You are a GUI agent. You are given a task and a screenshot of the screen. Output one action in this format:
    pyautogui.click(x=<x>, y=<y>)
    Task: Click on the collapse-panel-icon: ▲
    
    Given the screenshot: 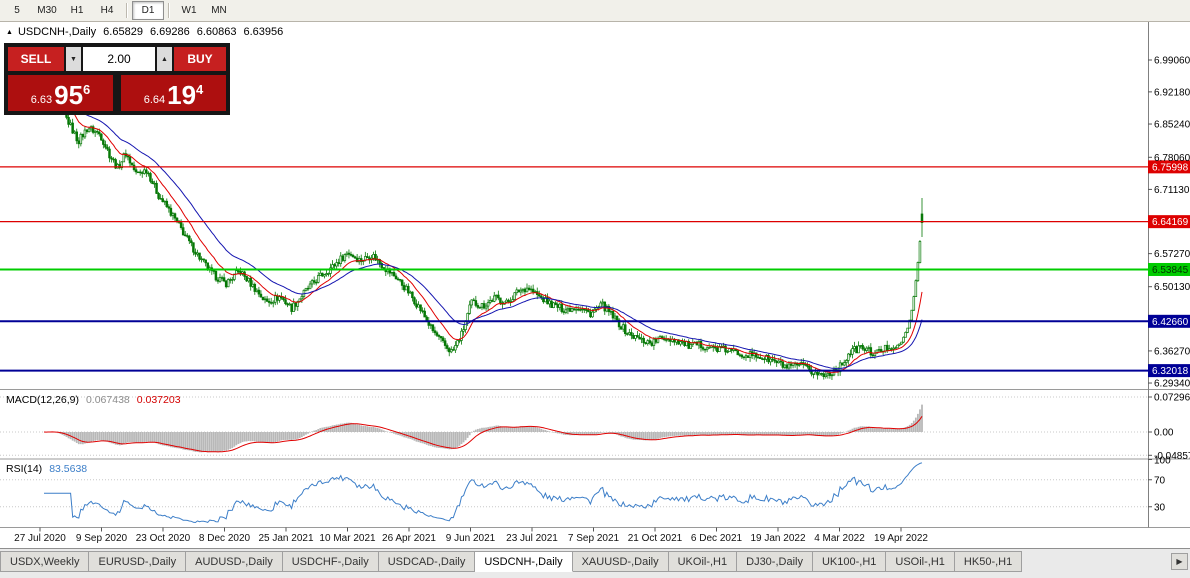 What is the action you would take?
    pyautogui.click(x=9, y=32)
    